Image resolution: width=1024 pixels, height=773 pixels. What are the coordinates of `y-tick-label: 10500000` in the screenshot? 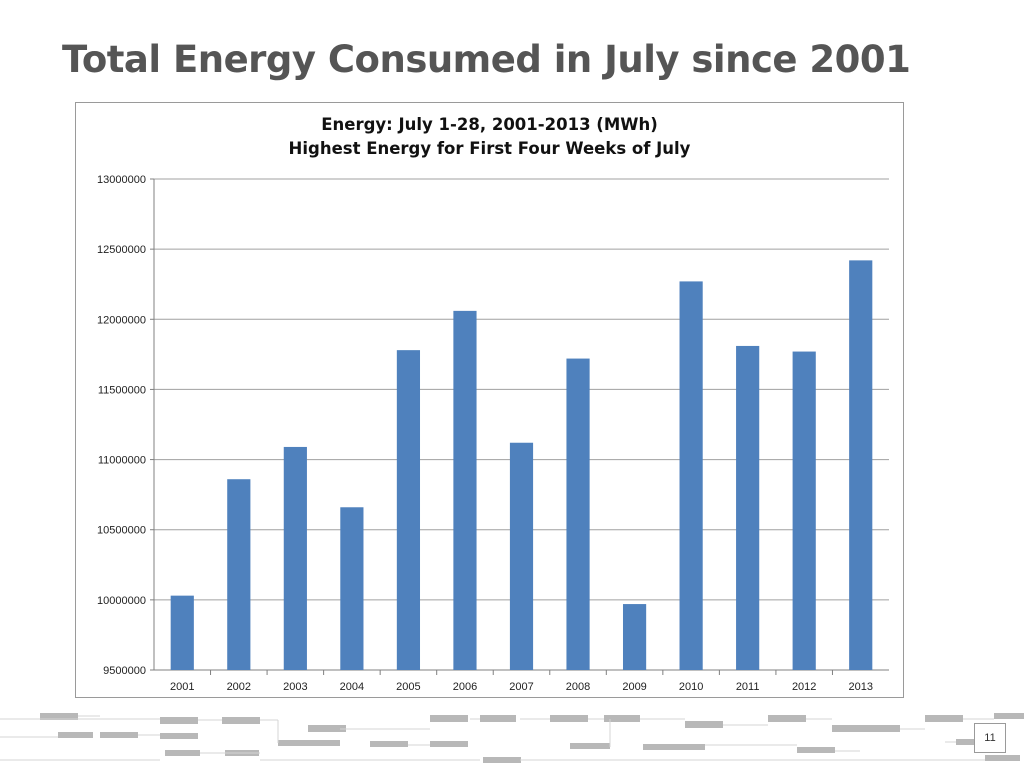 It's located at (121, 531).